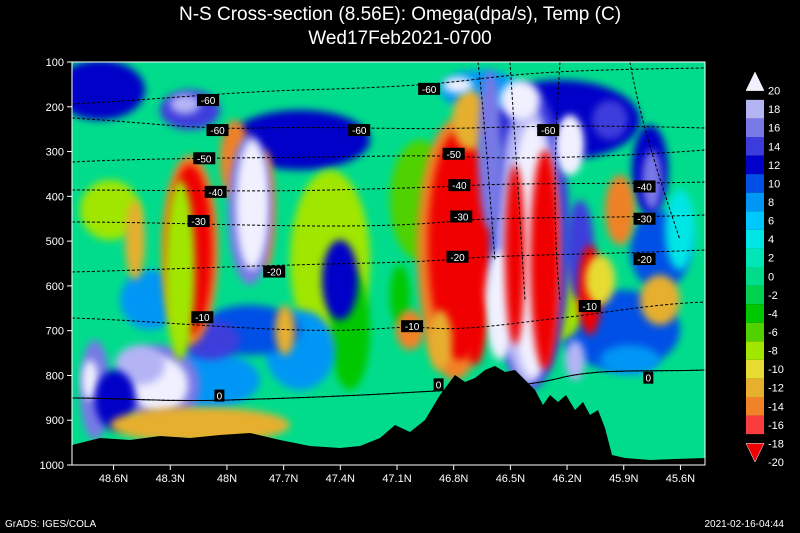 The height and width of the screenshot is (533, 800). What do you see at coordinates (283, 479) in the screenshot?
I see `x-tick-label: 47.7N` at bounding box center [283, 479].